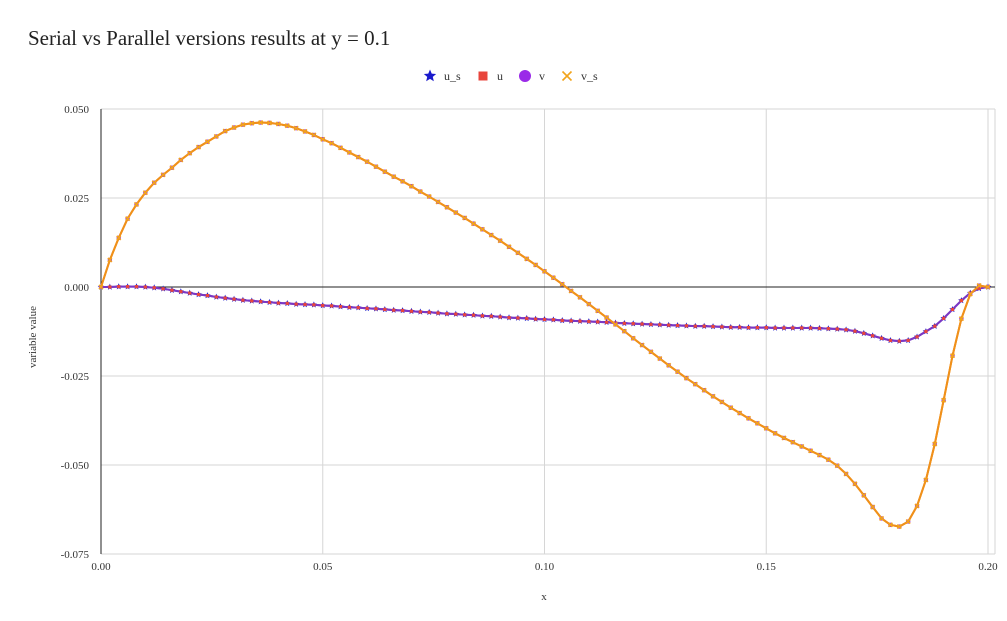 This screenshot has width=1007, height=621. Describe the element at coordinates (579, 76) in the screenshot. I see `legend-item-v-s: v_s` at that location.